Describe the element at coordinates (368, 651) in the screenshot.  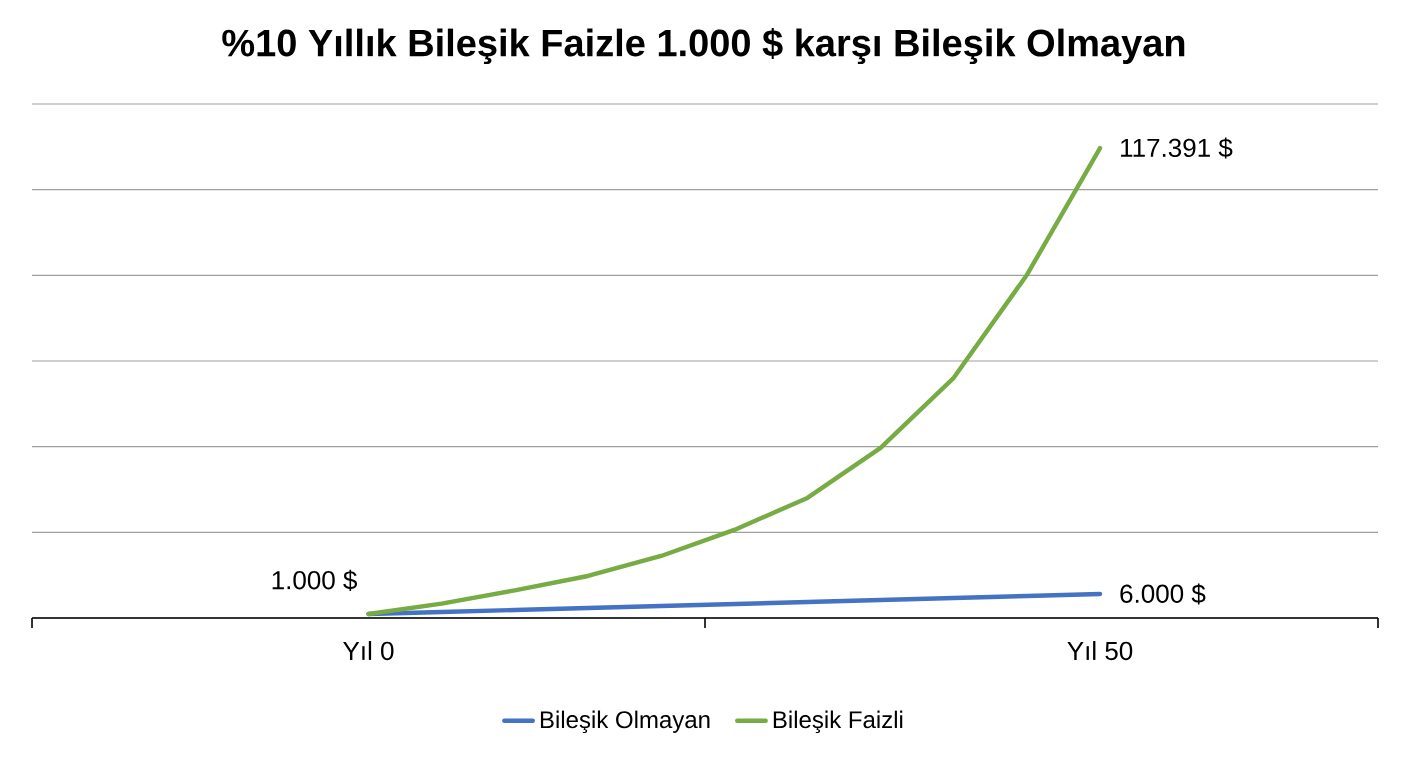
I see `x-tick-label: Yıl 0` at that location.